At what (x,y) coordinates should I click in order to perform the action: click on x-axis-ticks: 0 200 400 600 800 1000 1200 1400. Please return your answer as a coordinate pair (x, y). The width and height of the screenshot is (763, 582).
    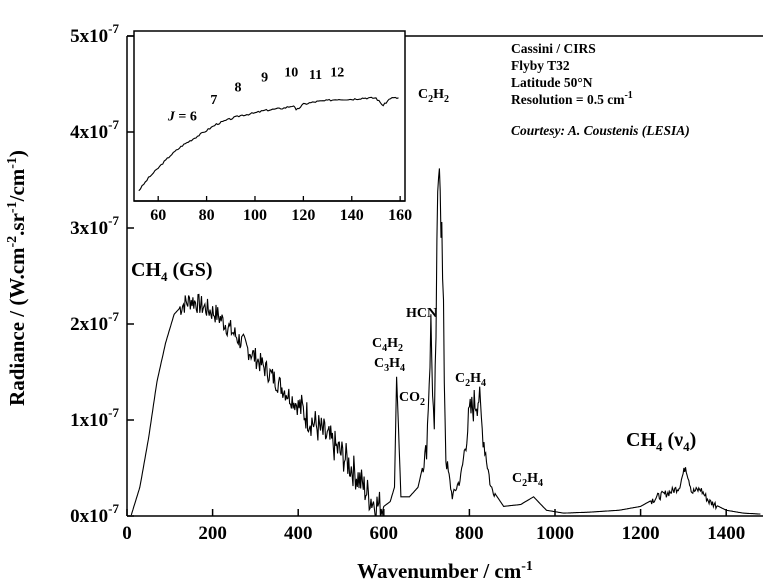
    Looking at the image, I should click on (433, 526).